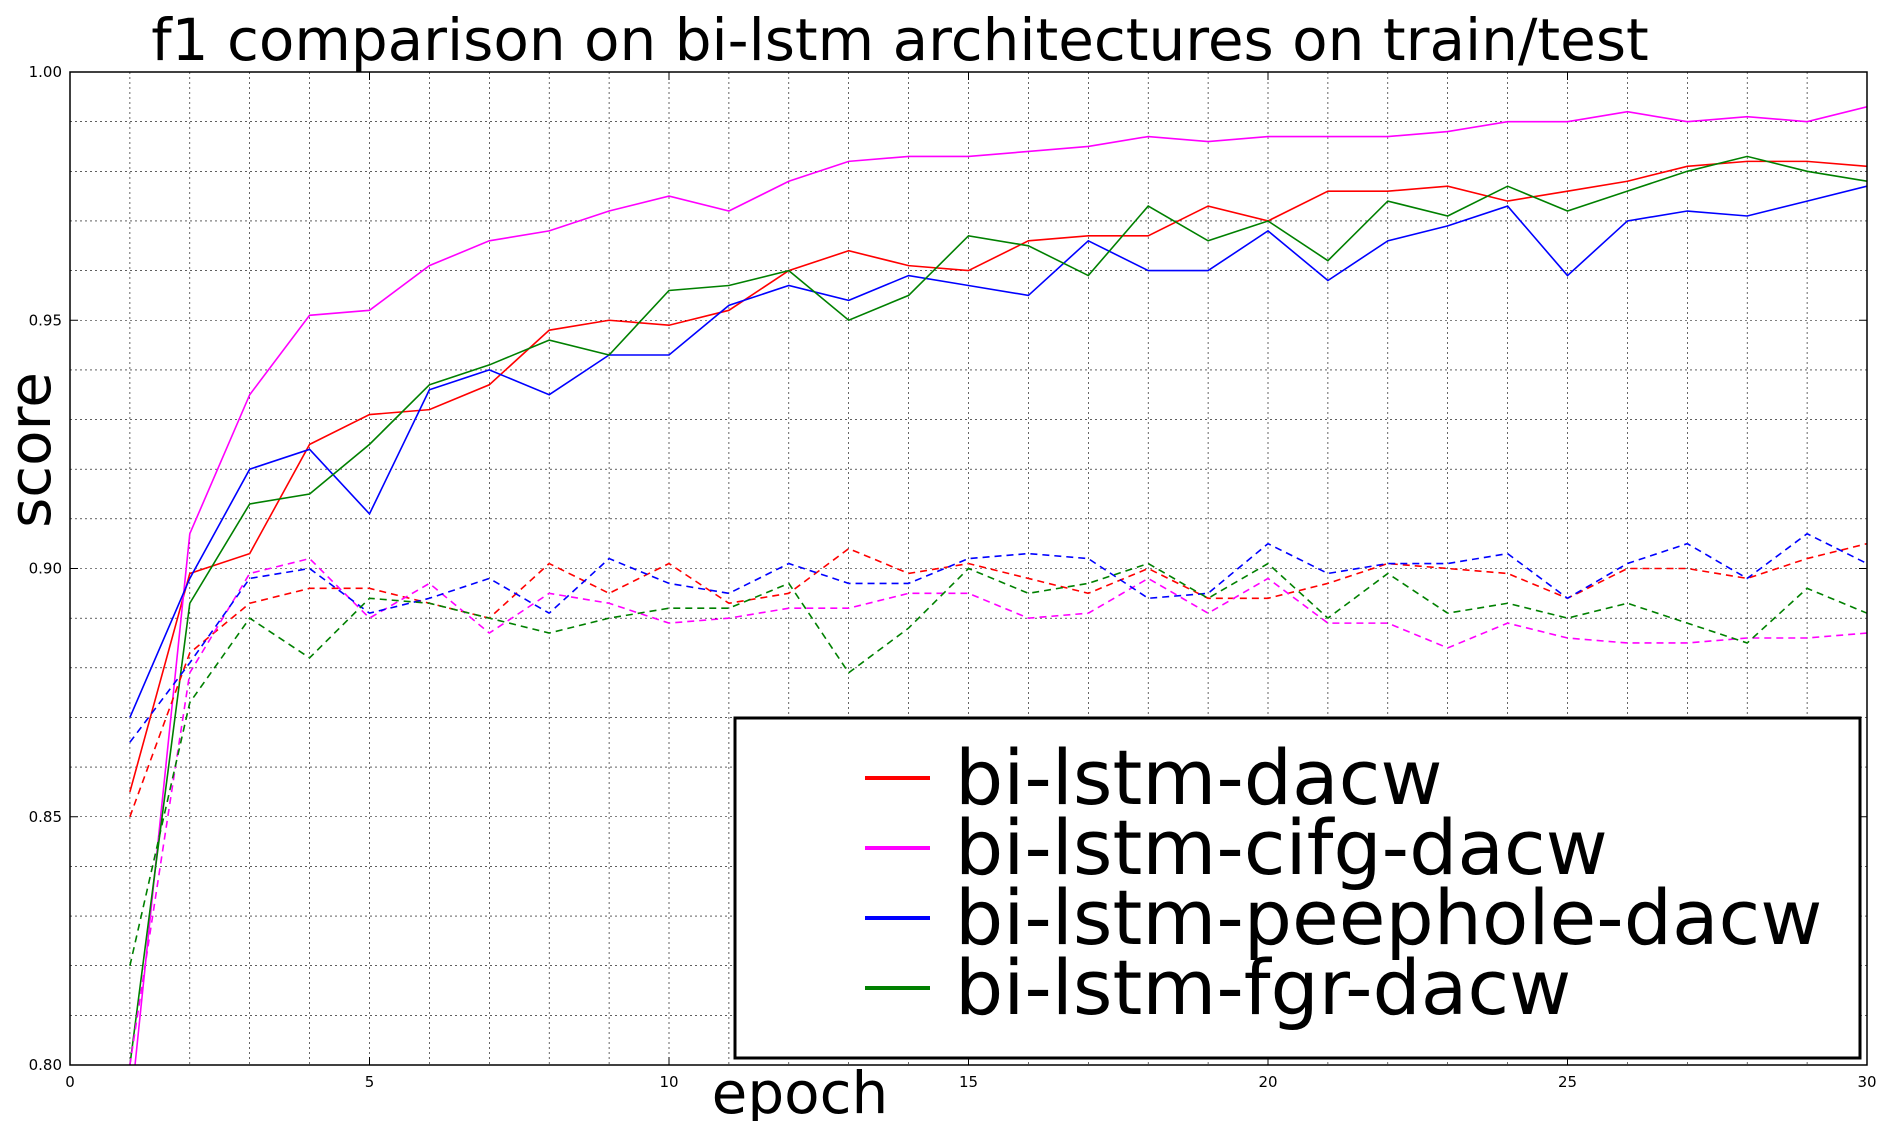  What do you see at coordinates (45, 1065) in the screenshot?
I see `y-tick-label: 0.80` at bounding box center [45, 1065].